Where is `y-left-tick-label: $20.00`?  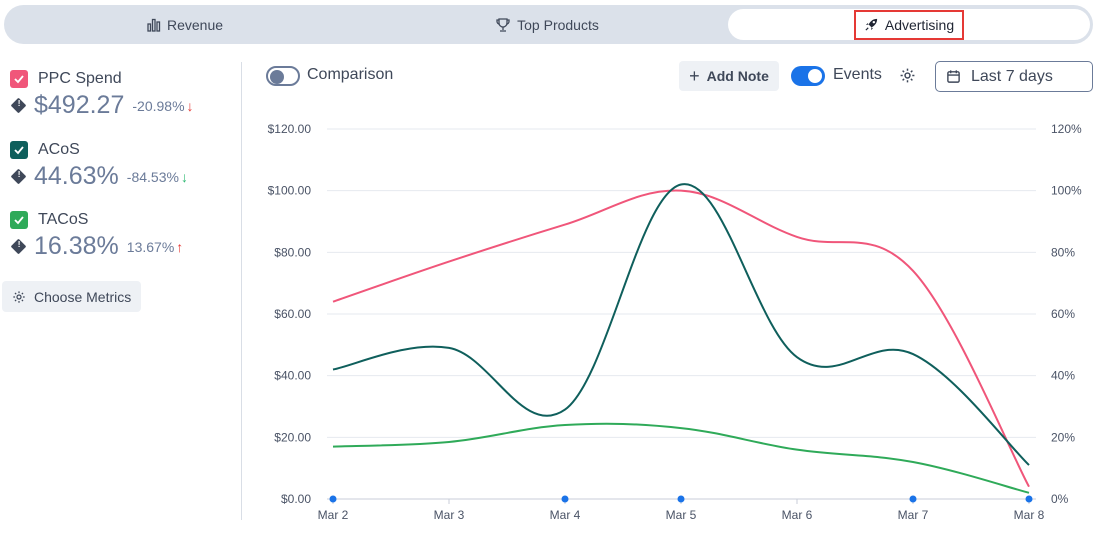
y-left-tick-label: $20.00 is located at coordinates (292, 437).